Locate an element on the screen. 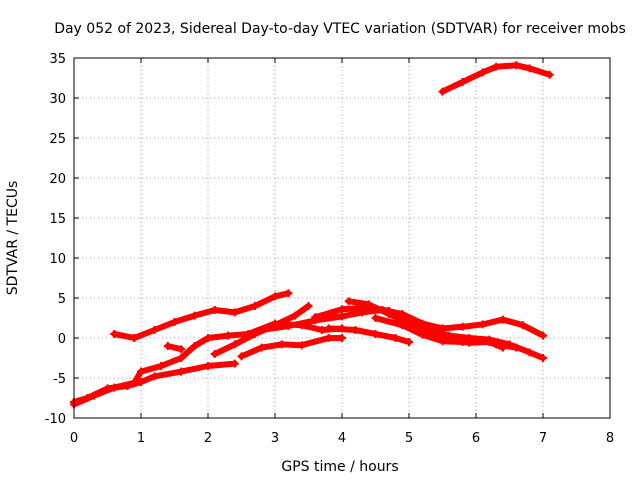 The height and width of the screenshot is (480, 640). y-tick-label: 35 is located at coordinates (57, 59).